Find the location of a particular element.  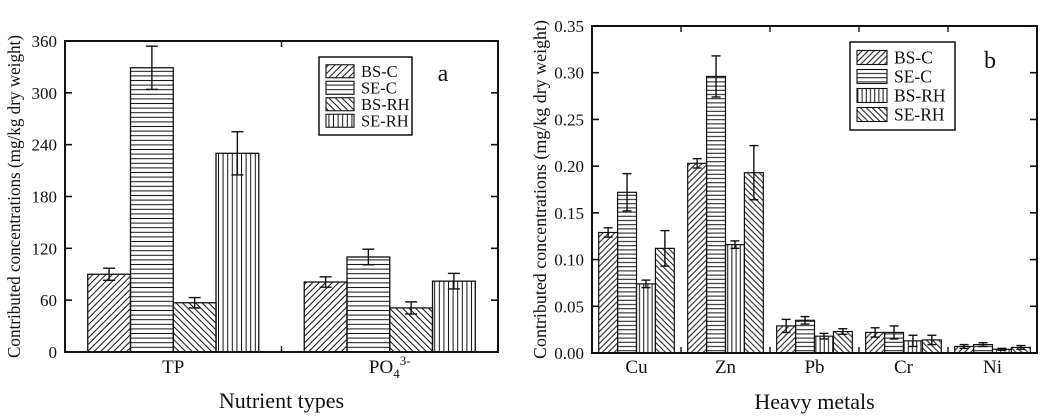

x-axis-title: Nutrient types is located at coordinates (281, 400).